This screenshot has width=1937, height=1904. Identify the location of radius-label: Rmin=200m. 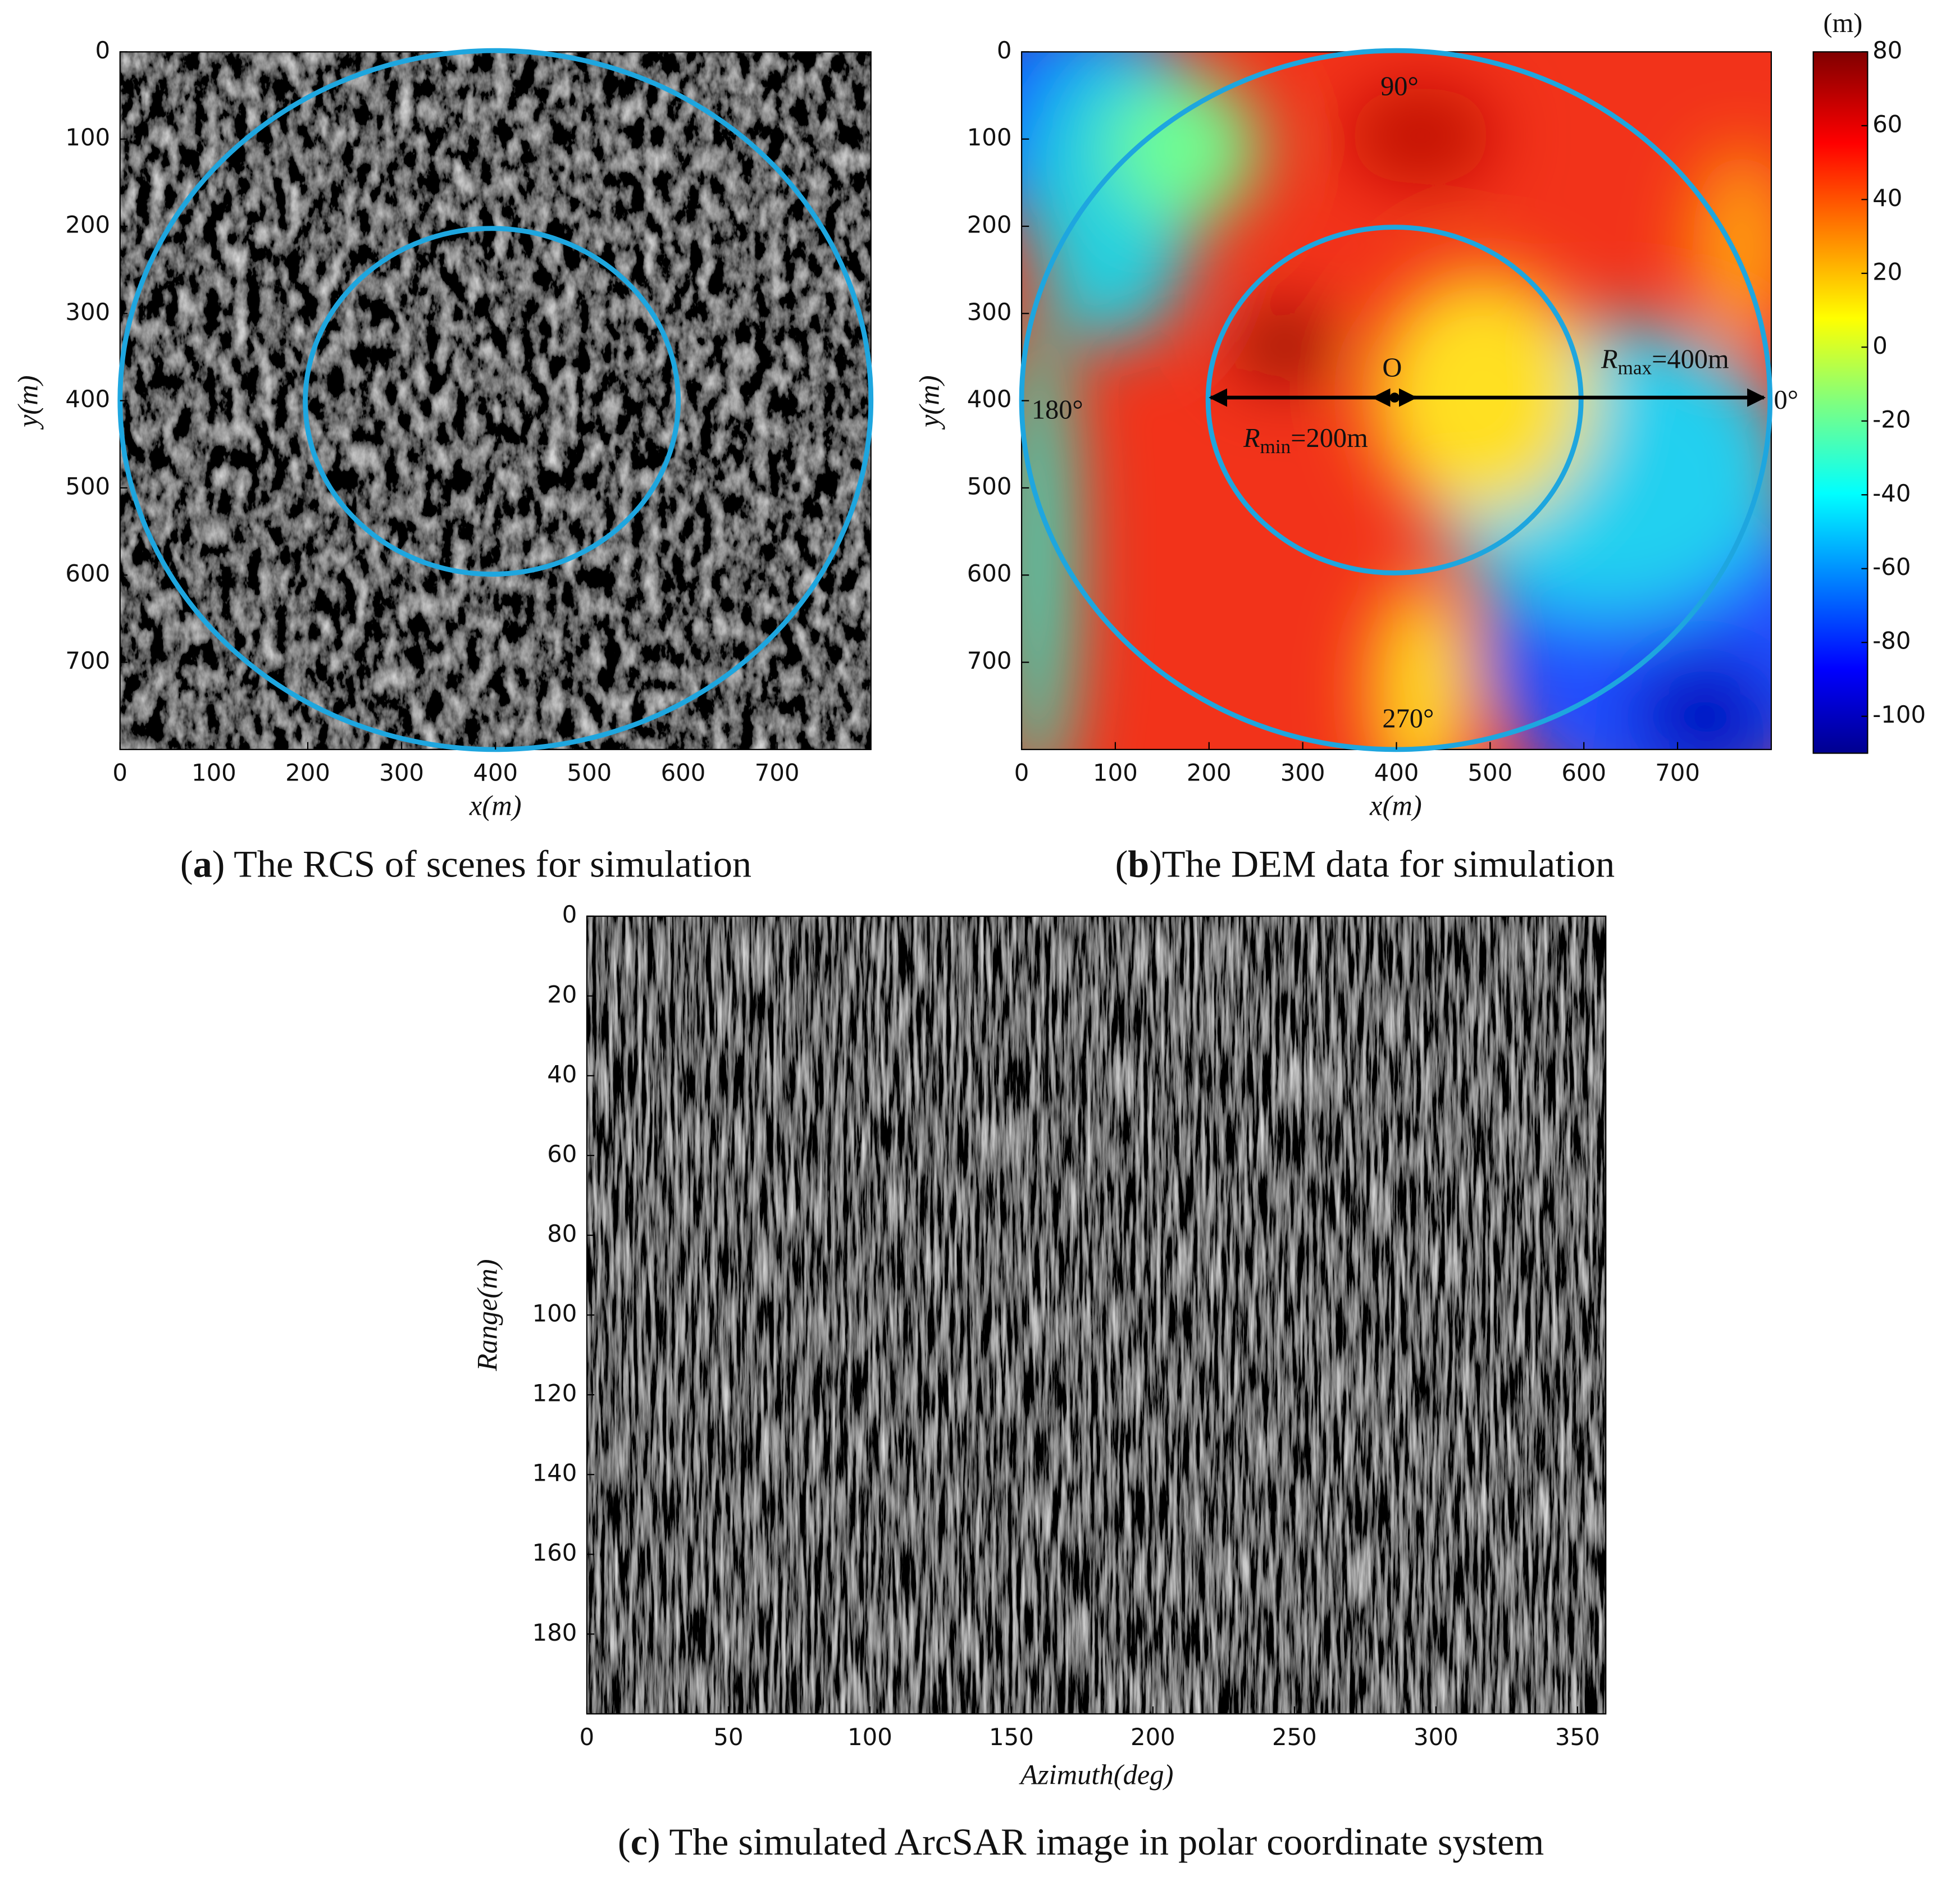
(1305, 440).